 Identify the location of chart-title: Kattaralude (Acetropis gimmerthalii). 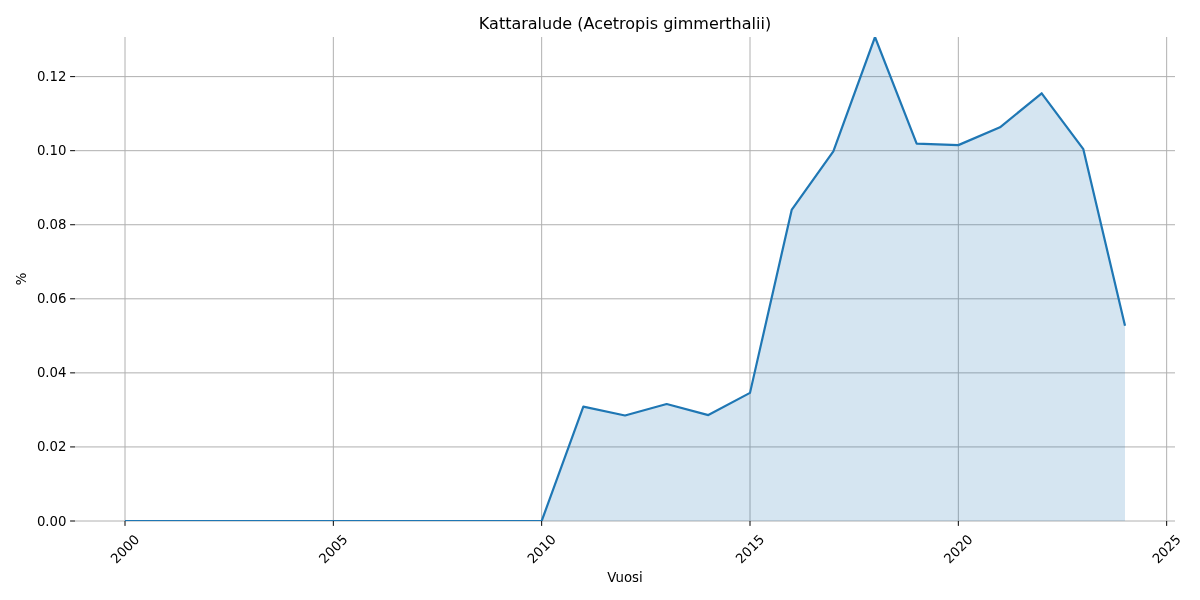
(625, 23).